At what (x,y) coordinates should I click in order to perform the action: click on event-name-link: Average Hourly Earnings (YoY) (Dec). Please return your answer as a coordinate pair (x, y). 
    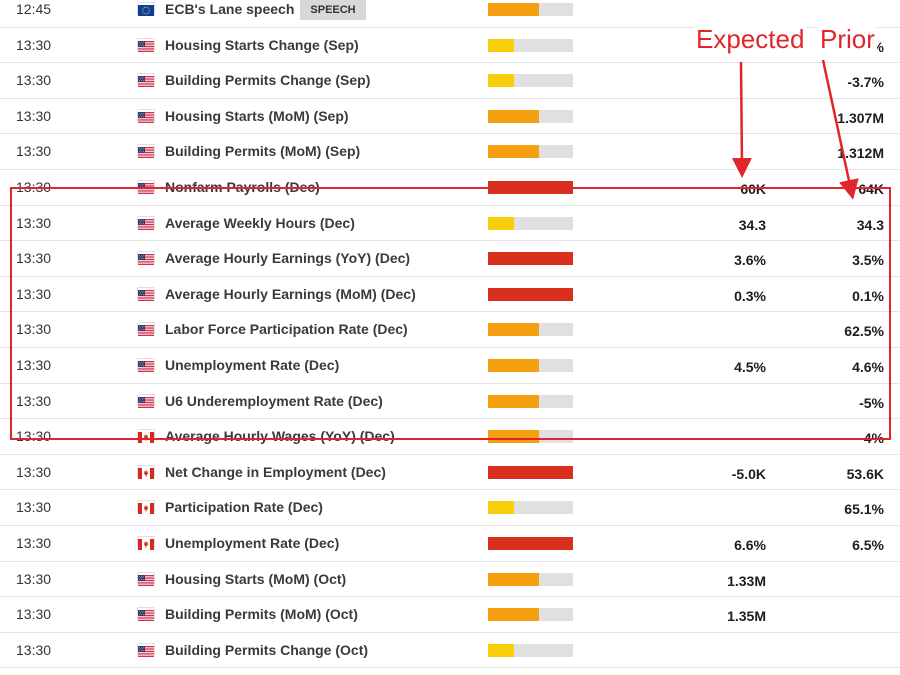
    Looking at the image, I should click on (287, 258).